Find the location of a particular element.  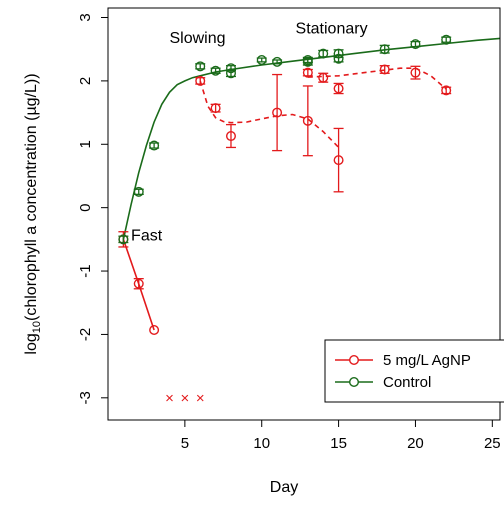

y-tick-label: -2 is located at coordinates (85, 334).